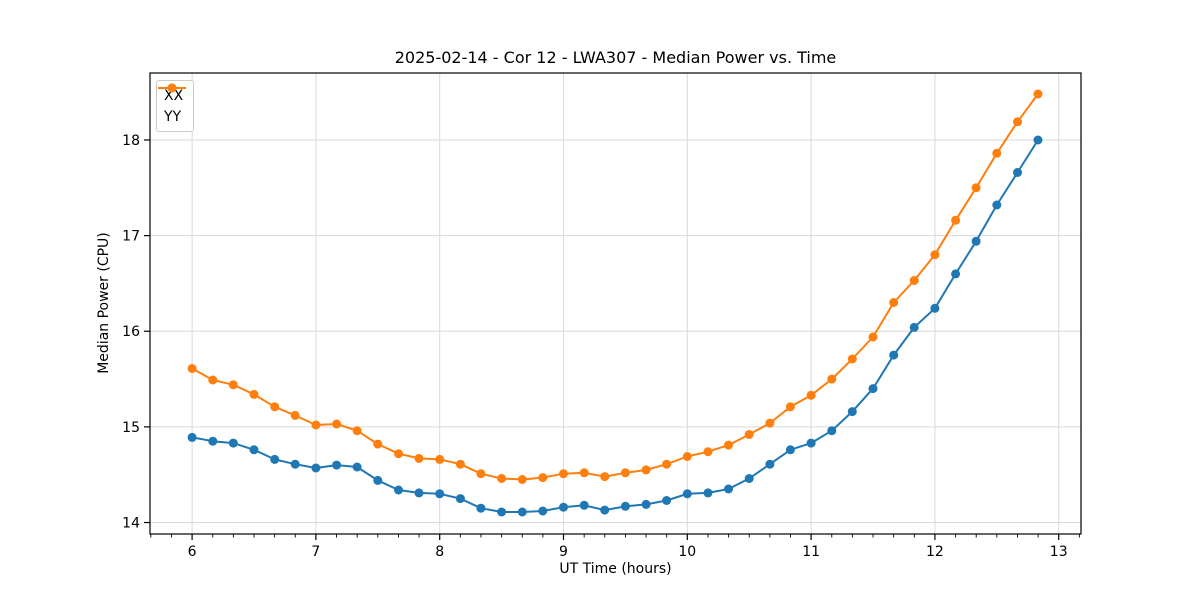 Image resolution: width=1200 pixels, height=600 pixels. I want to click on x-tick-label-6: 6, so click(192, 552).